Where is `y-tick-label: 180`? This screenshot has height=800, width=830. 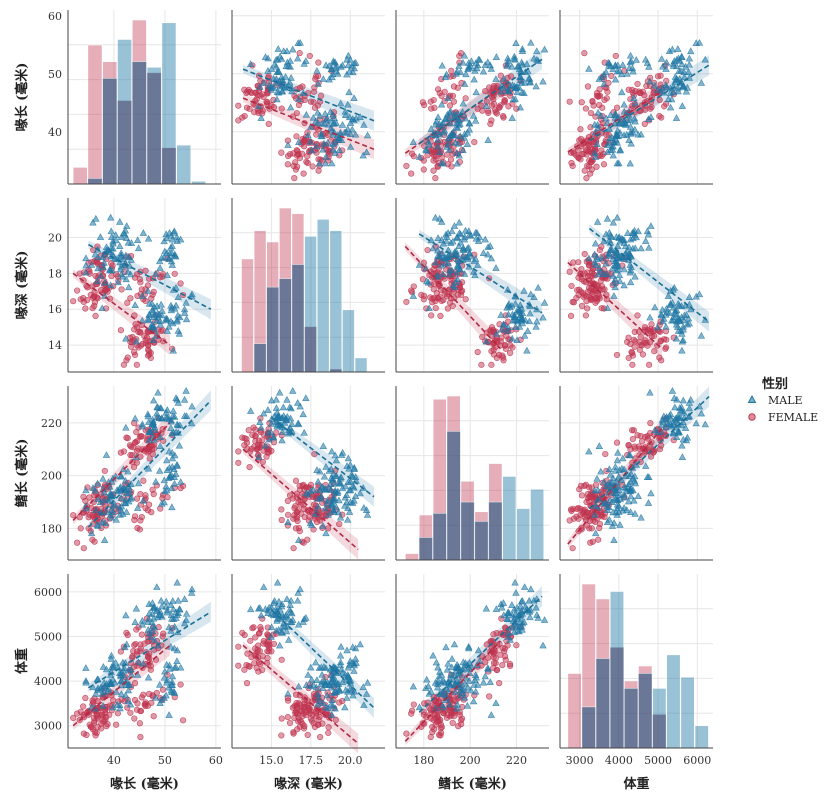
y-tick-label: 180 is located at coordinates (51, 528).